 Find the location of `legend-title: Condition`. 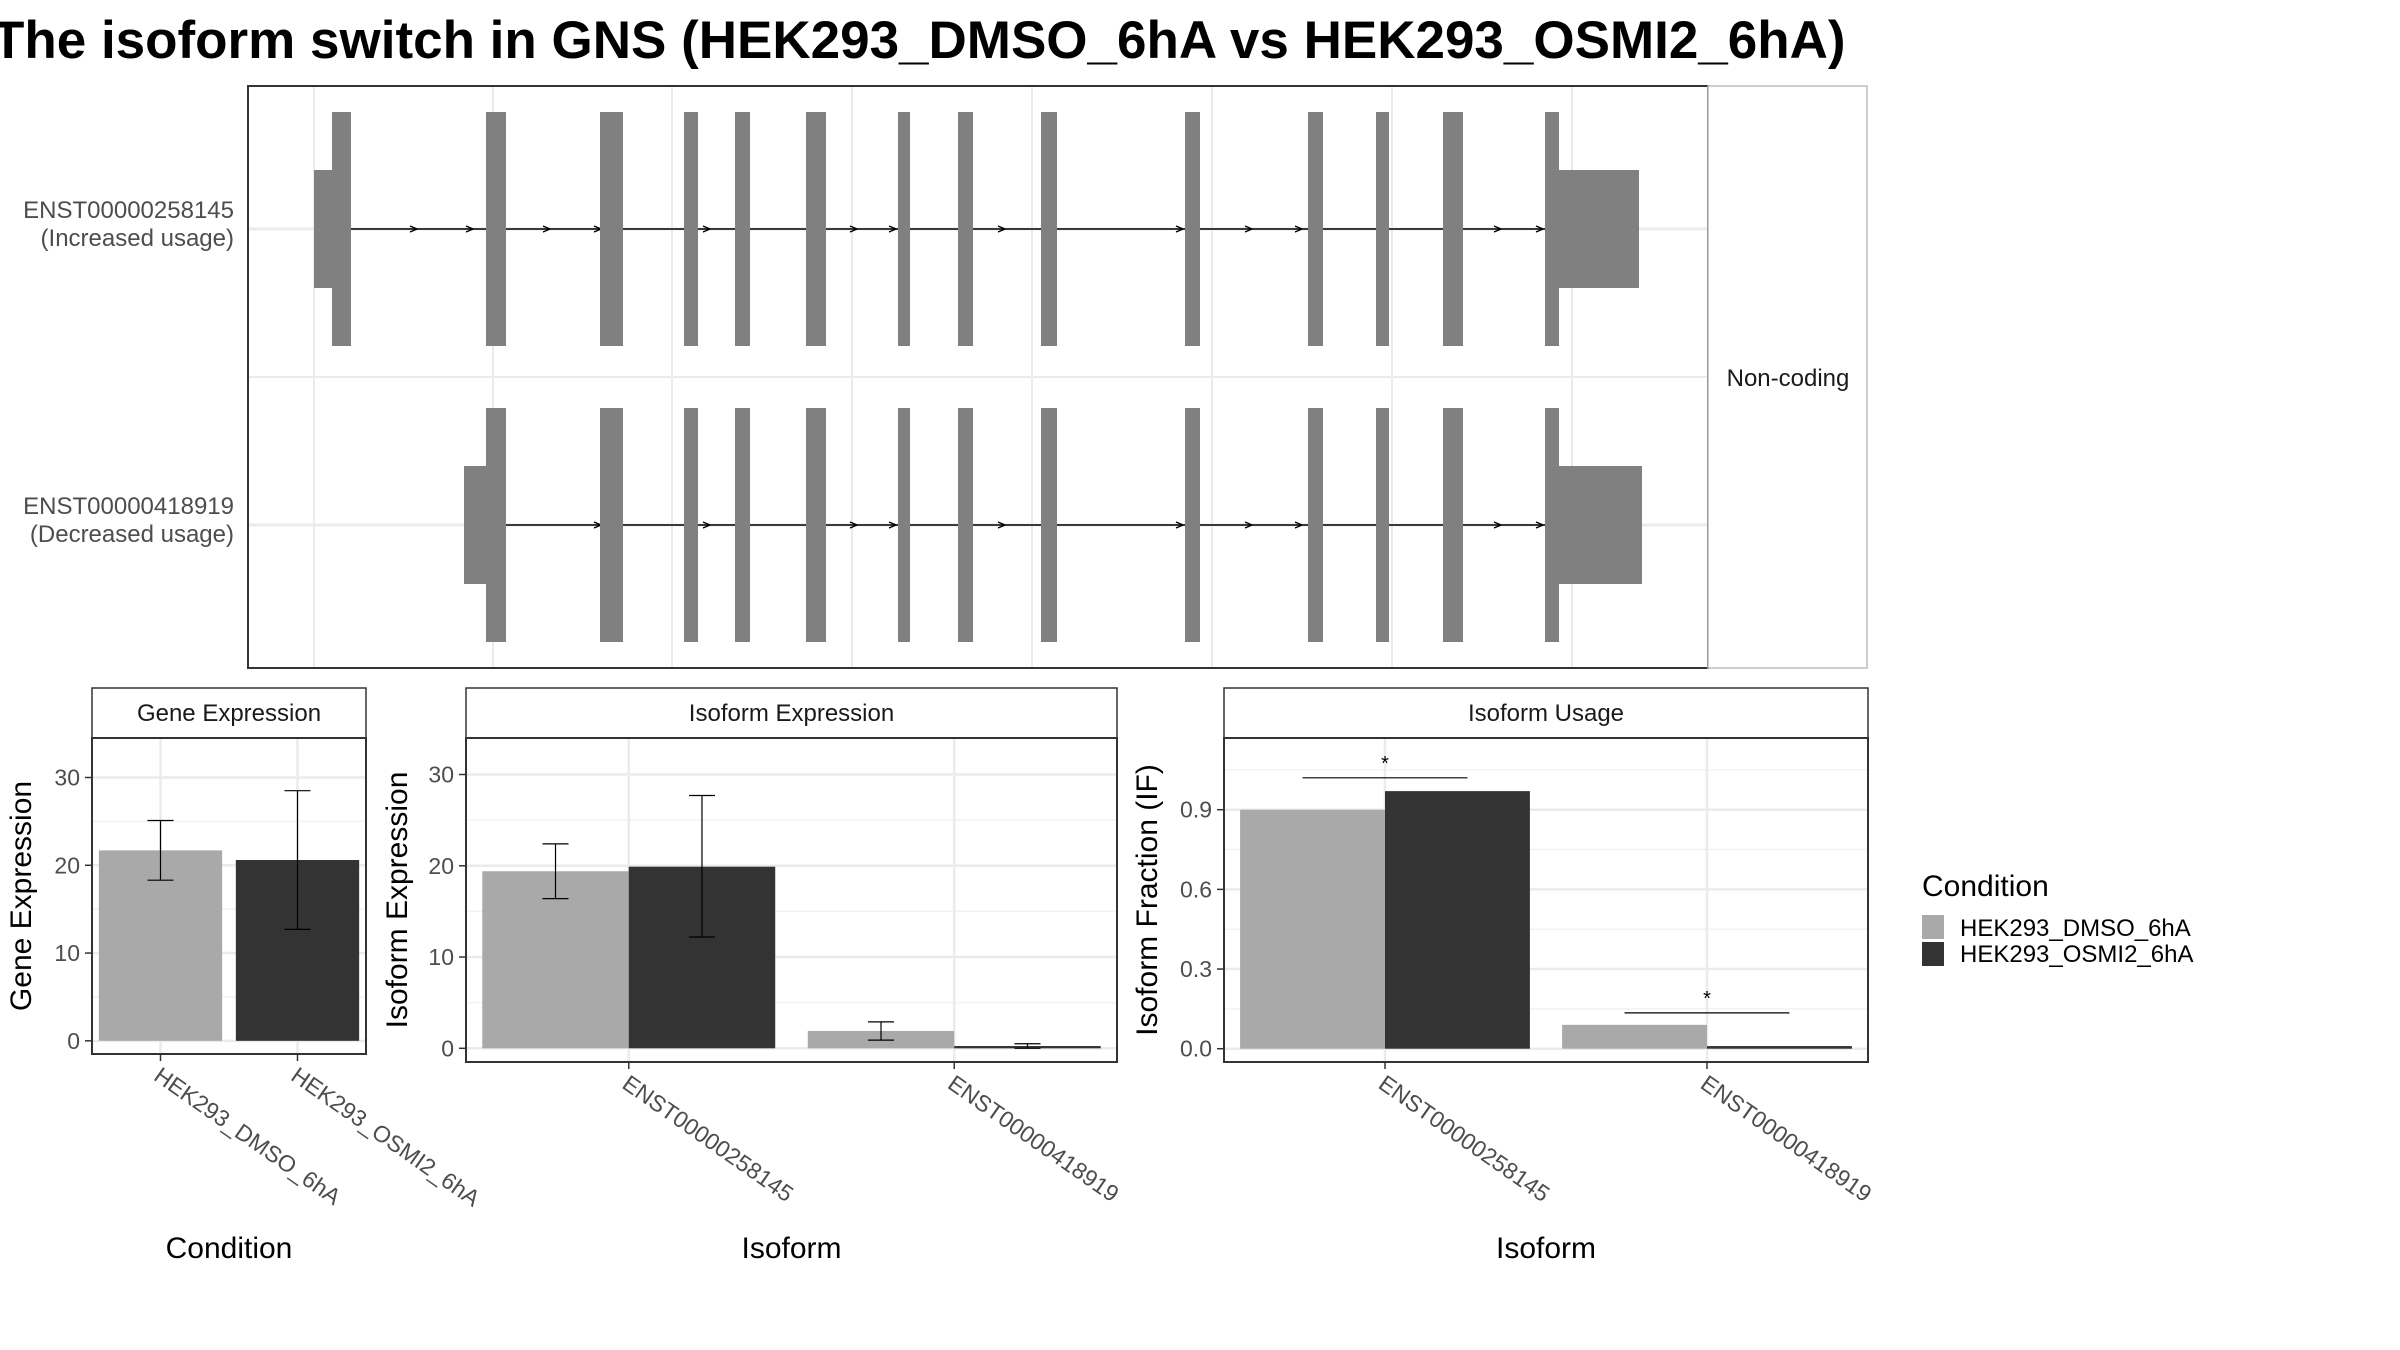

legend-title: Condition is located at coordinates (1985, 886).